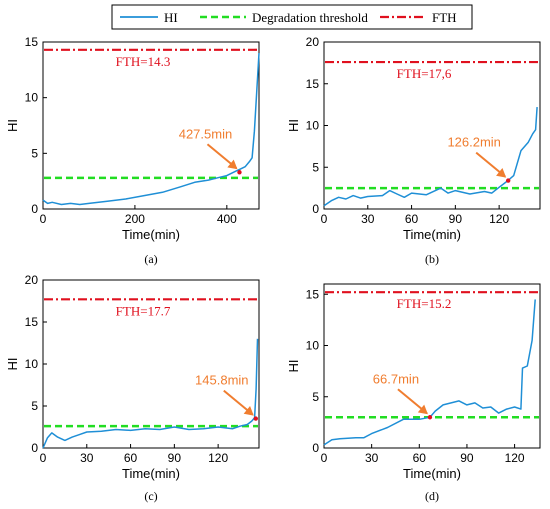 Image resolution: width=550 pixels, height=509 pixels. Describe the element at coordinates (239, 172) in the screenshot. I see `panel-a-fth-point` at that location.